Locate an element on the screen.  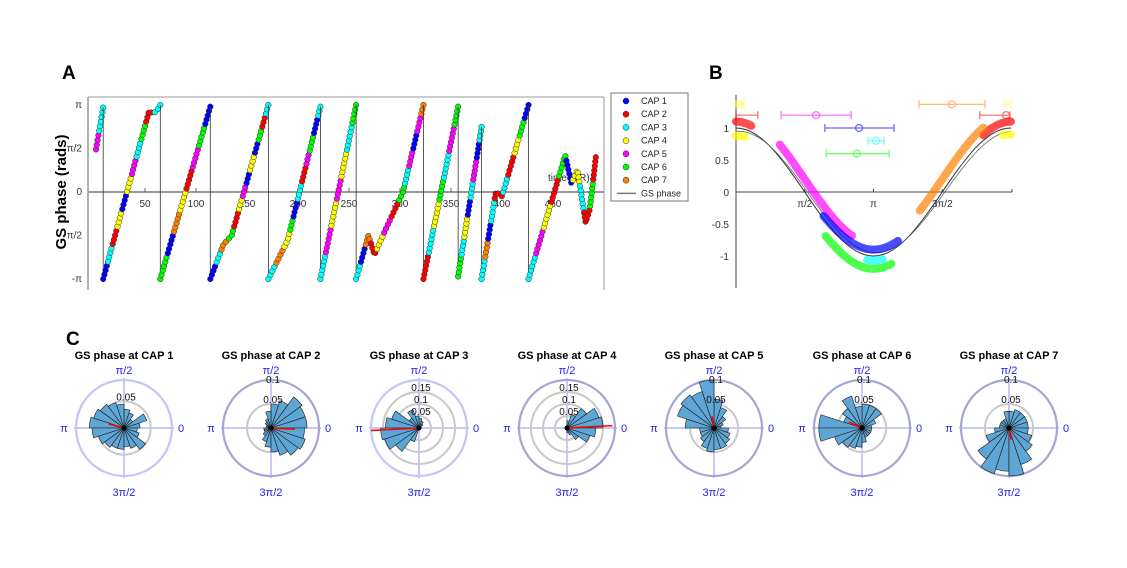
rose-plot-cap-1: GS phase at CAP 1 0.05 π/2 3π/2 π 0 is located at coordinates (122, 424).